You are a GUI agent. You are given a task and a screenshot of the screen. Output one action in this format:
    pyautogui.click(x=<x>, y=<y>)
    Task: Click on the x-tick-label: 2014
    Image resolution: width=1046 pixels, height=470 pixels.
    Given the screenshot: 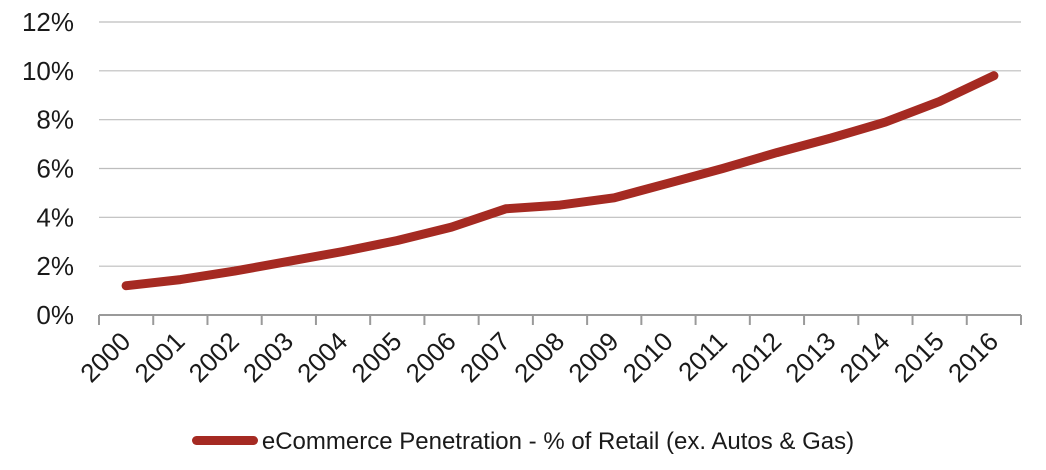 What is the action you would take?
    pyautogui.click(x=865, y=357)
    